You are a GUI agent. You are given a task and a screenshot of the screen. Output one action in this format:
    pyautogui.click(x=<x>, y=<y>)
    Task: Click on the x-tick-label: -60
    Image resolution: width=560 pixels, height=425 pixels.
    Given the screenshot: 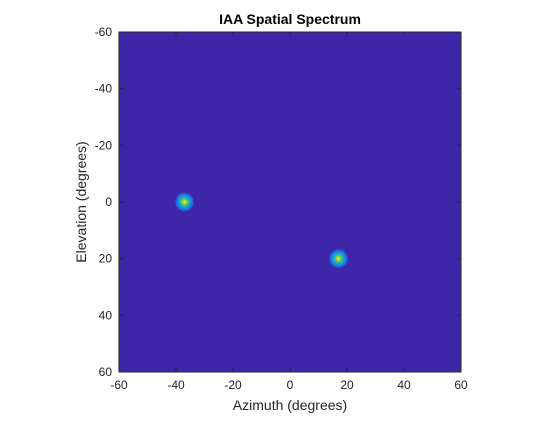 What is the action you would take?
    pyautogui.click(x=119, y=385)
    